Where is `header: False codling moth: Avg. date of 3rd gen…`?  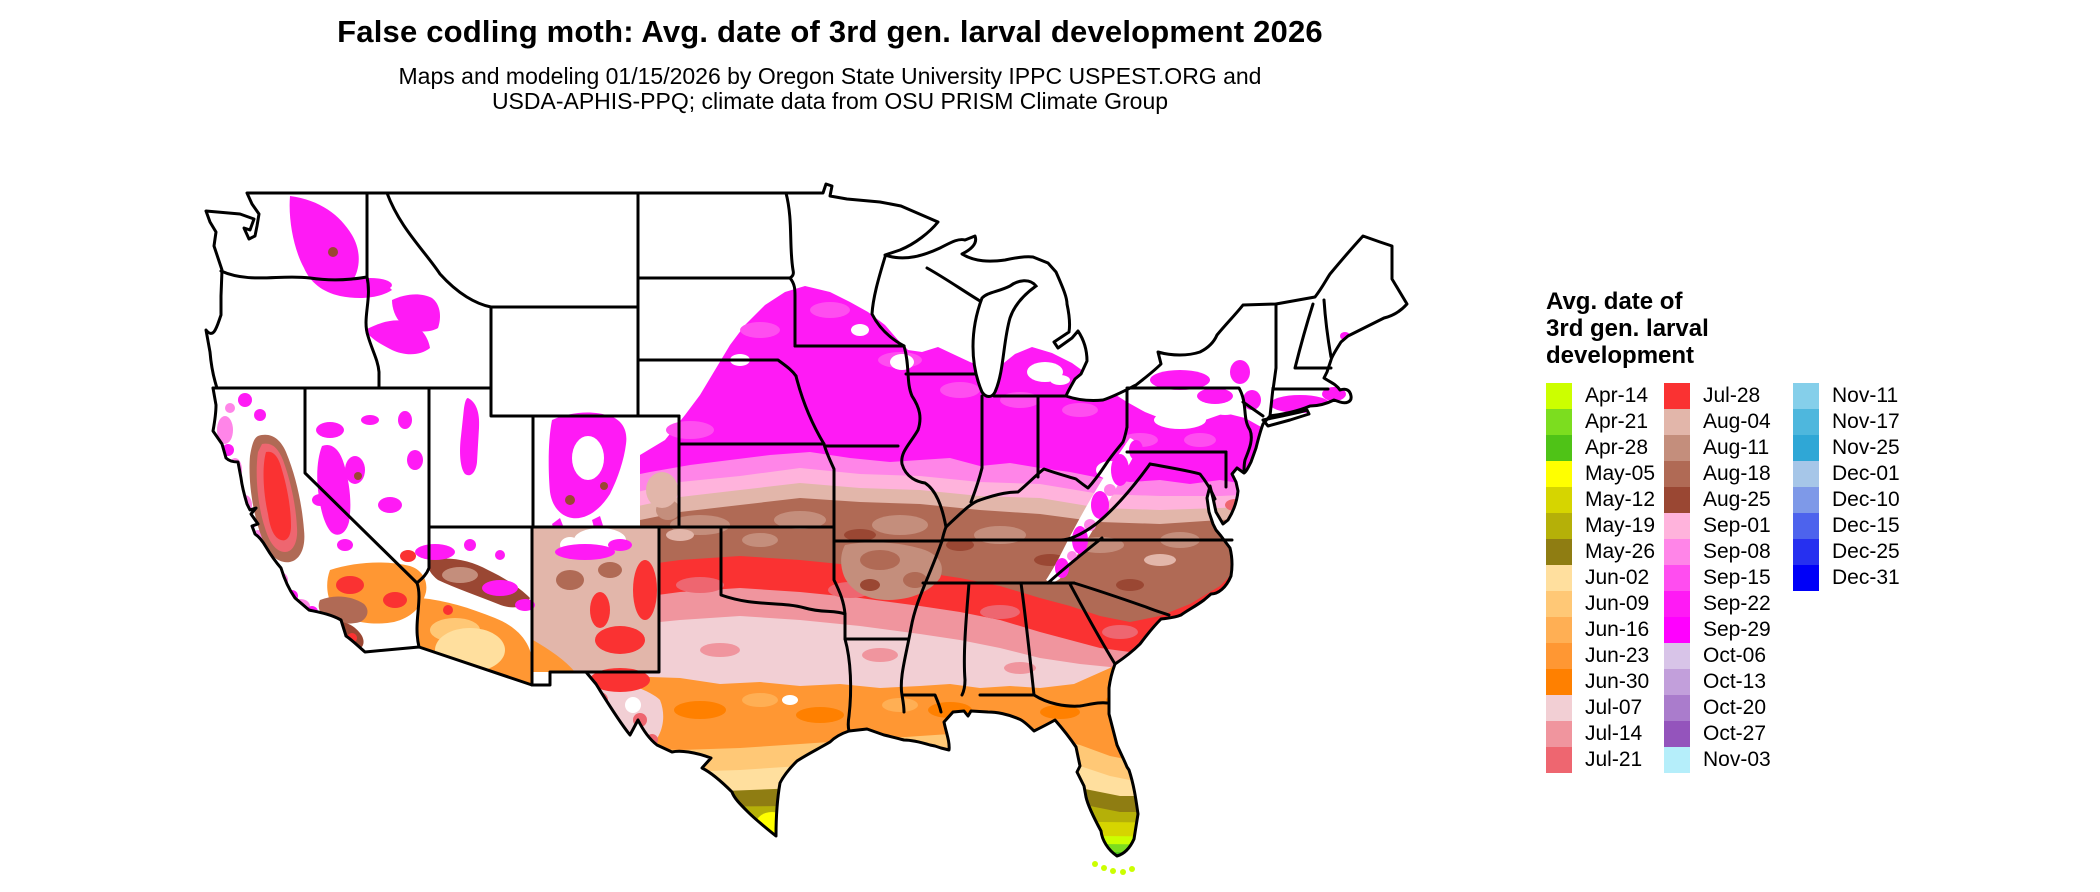 header: False codling moth: Avg. date of 3rd gen… is located at coordinates (830, 64).